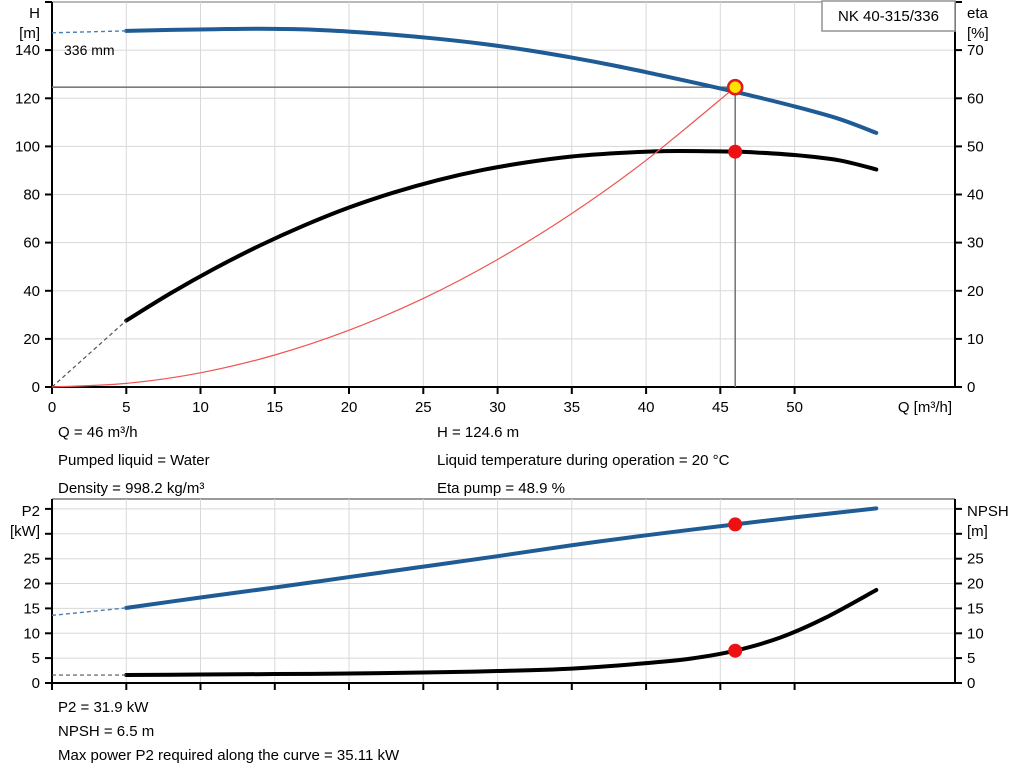 Image resolution: width=1024 pixels, height=781 pixels. Describe the element at coordinates (720, 407) in the screenshot. I see `x-tick-label: 45` at that location.